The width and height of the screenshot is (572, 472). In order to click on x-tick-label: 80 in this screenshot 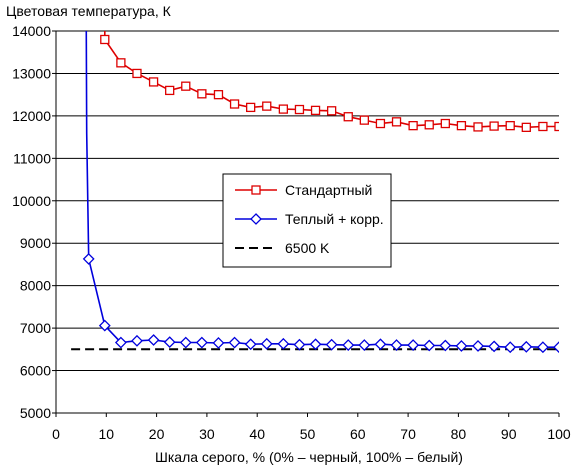, I will do `click(459, 434)`.